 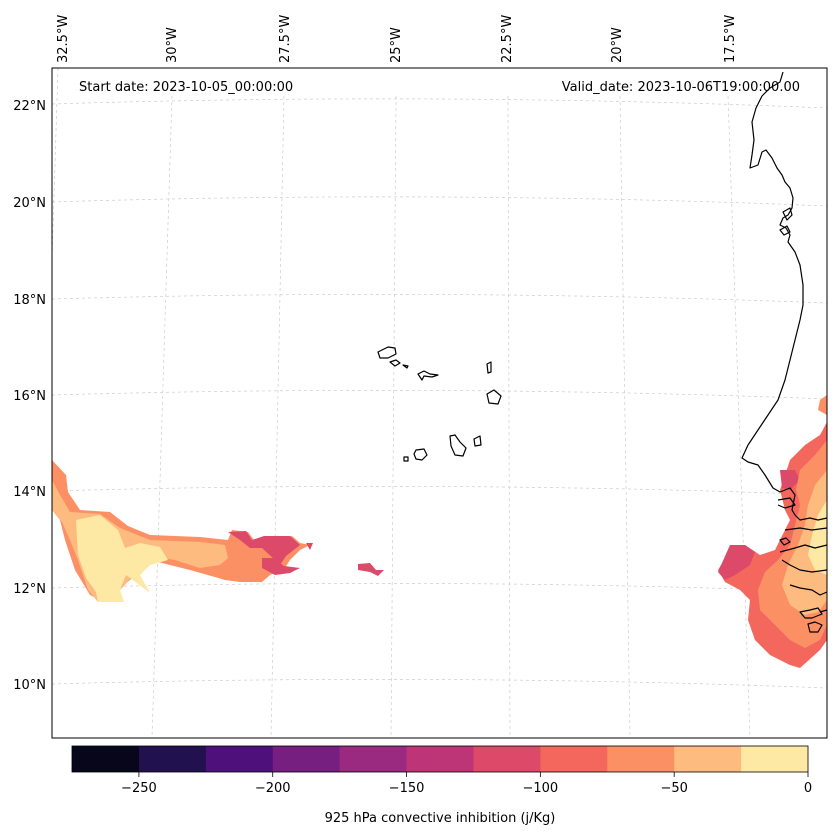 What do you see at coordinates (63, 39) in the screenshot?
I see `lon-label: 32.5°W` at bounding box center [63, 39].